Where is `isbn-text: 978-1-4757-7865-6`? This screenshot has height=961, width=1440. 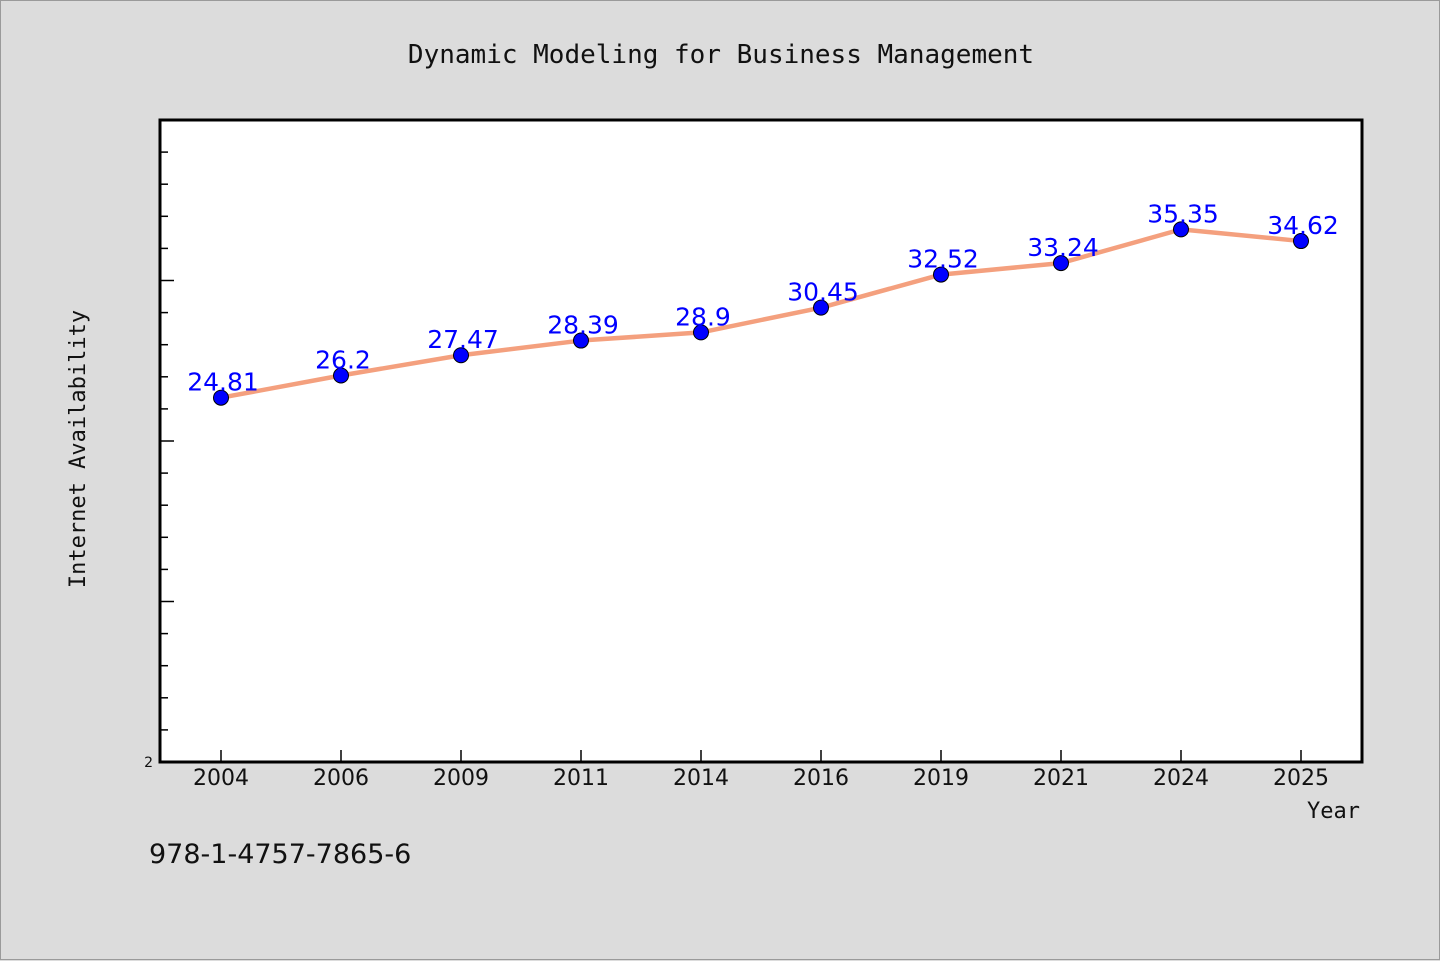
isbn-text: 978-1-4757-7865-6 is located at coordinates (280, 854).